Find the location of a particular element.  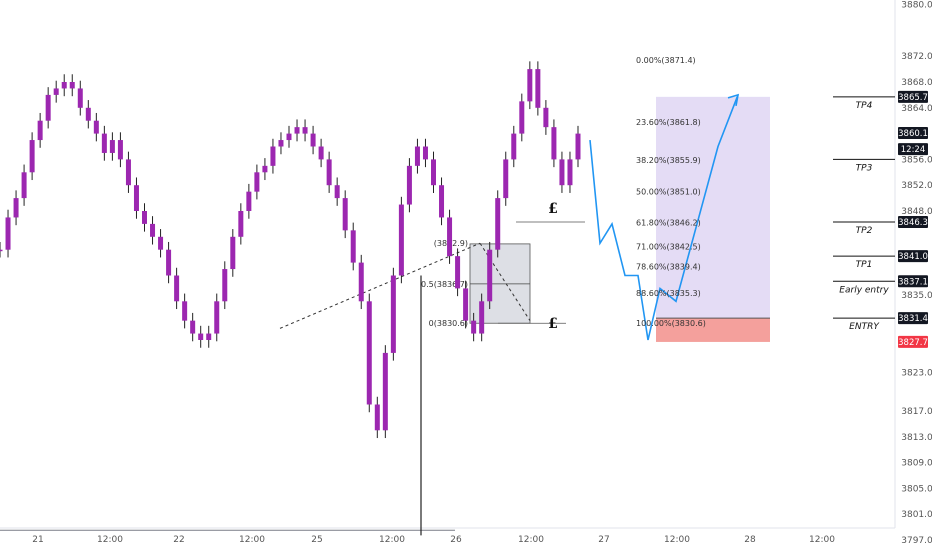

y-tick-label: 3872.0 is located at coordinates (916, 57).